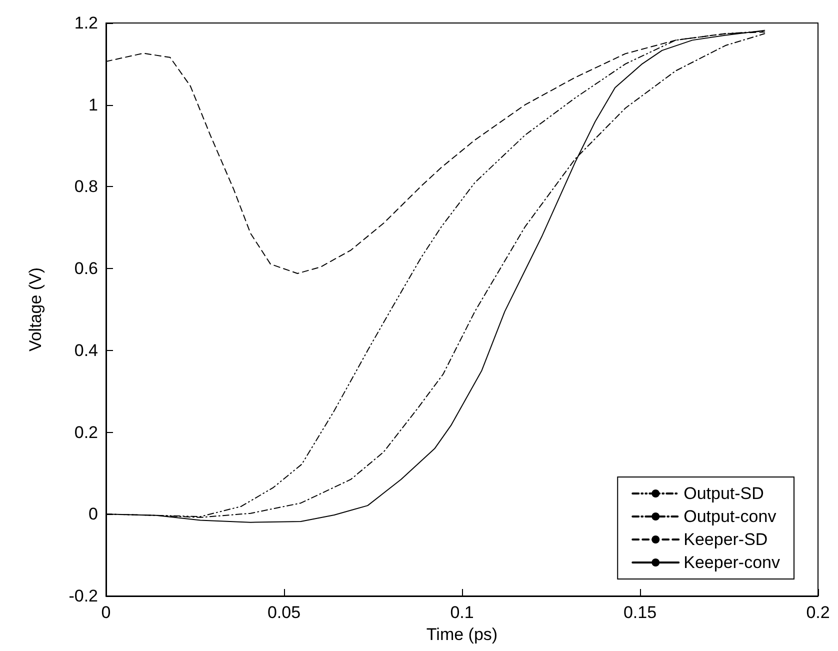  I want to click on x-tick-label: 0.05, so click(284, 612).